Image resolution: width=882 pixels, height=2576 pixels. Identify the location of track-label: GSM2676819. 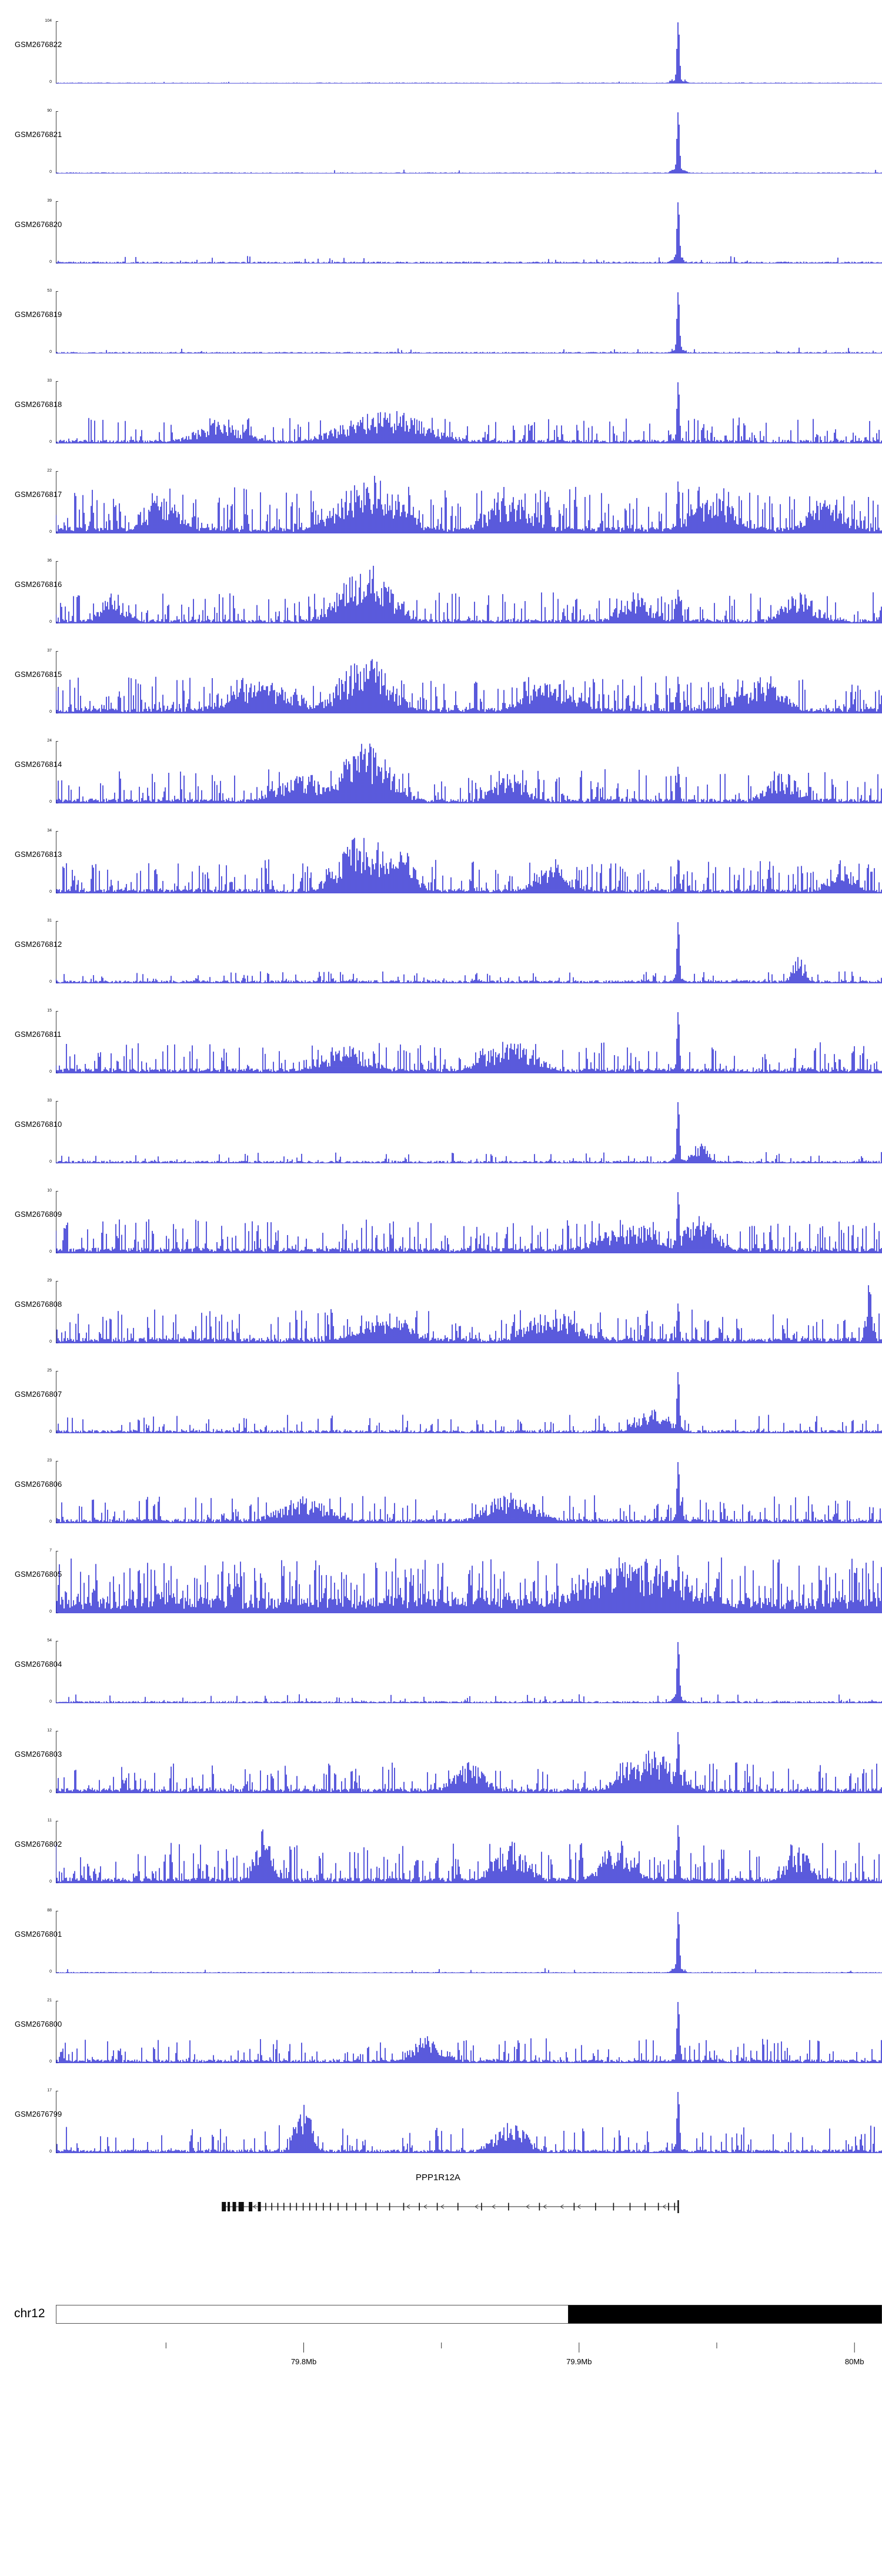
(38, 314).